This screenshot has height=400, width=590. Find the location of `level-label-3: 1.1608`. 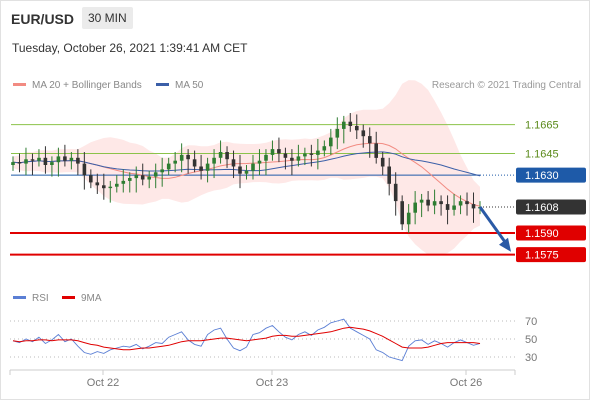

level-label-3: 1.1608 is located at coordinates (542, 208).